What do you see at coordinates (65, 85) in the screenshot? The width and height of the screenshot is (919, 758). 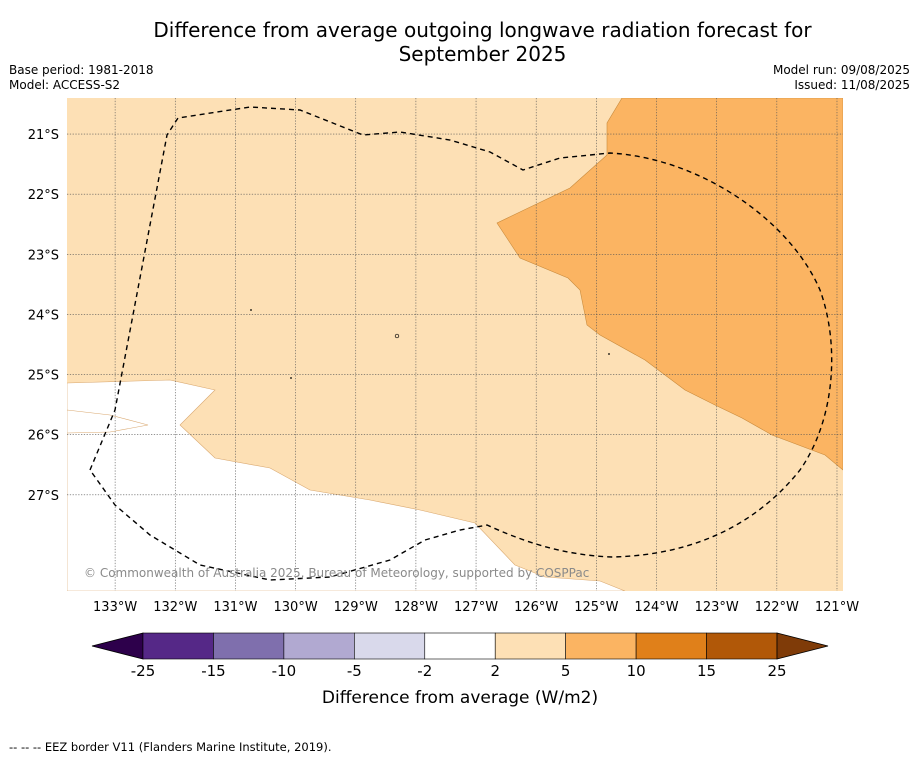 I see `model-name: Model: ACCESS-S2` at bounding box center [65, 85].